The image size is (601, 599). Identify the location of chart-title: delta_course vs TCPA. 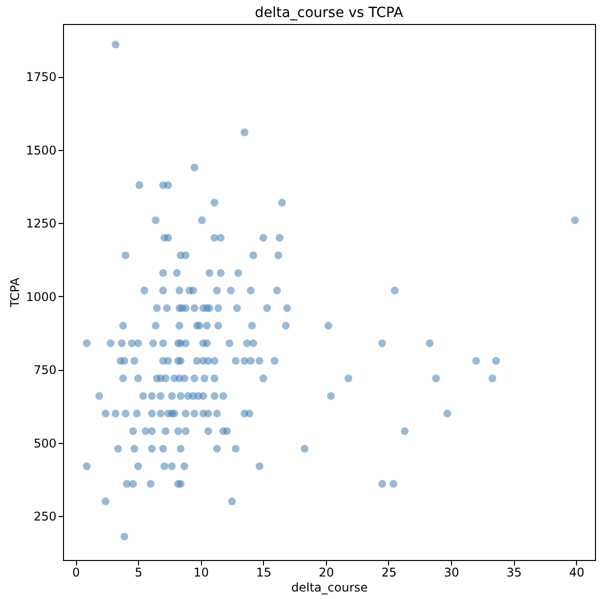
(329, 13).